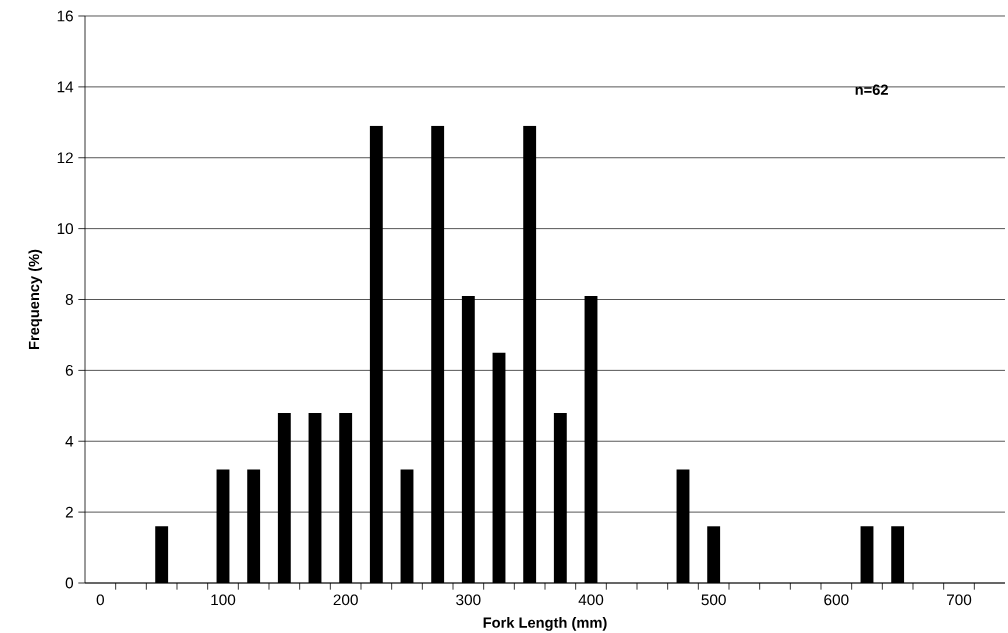 This screenshot has width=1008, height=633. Describe the element at coordinates (871, 89) in the screenshot. I see `annotation: n=62` at that location.